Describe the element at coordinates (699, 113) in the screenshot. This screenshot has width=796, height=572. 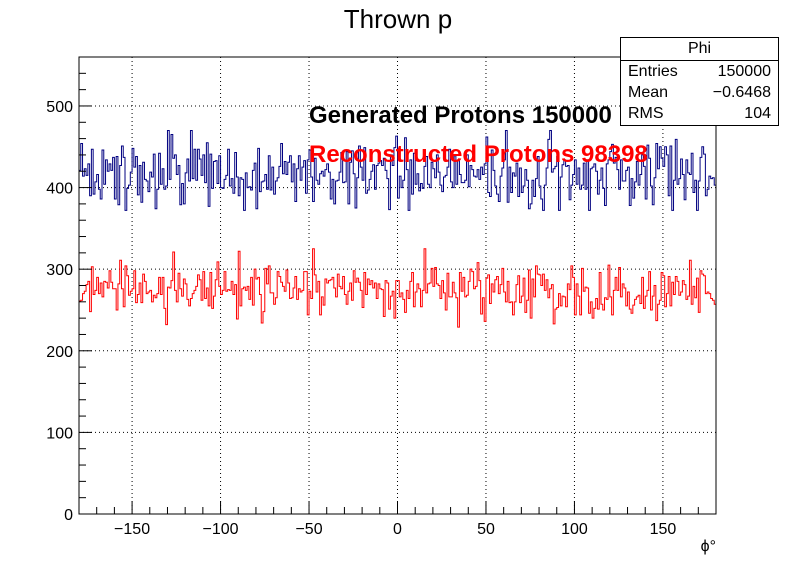
I see `stats-row-rms: RMS 104` at that location.